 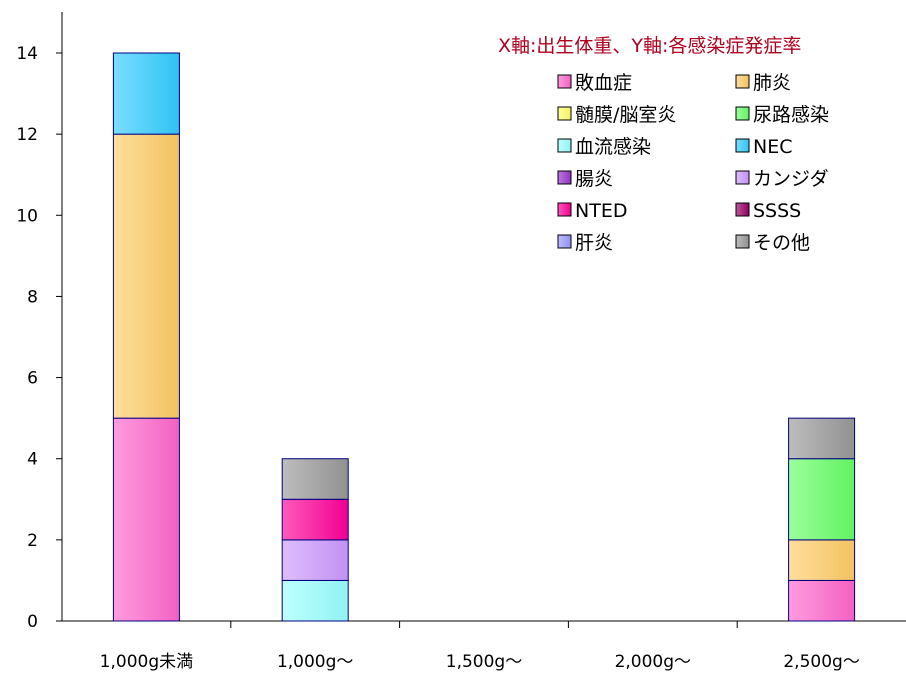 I want to click on legend-label: 肝炎, so click(x=594, y=243).